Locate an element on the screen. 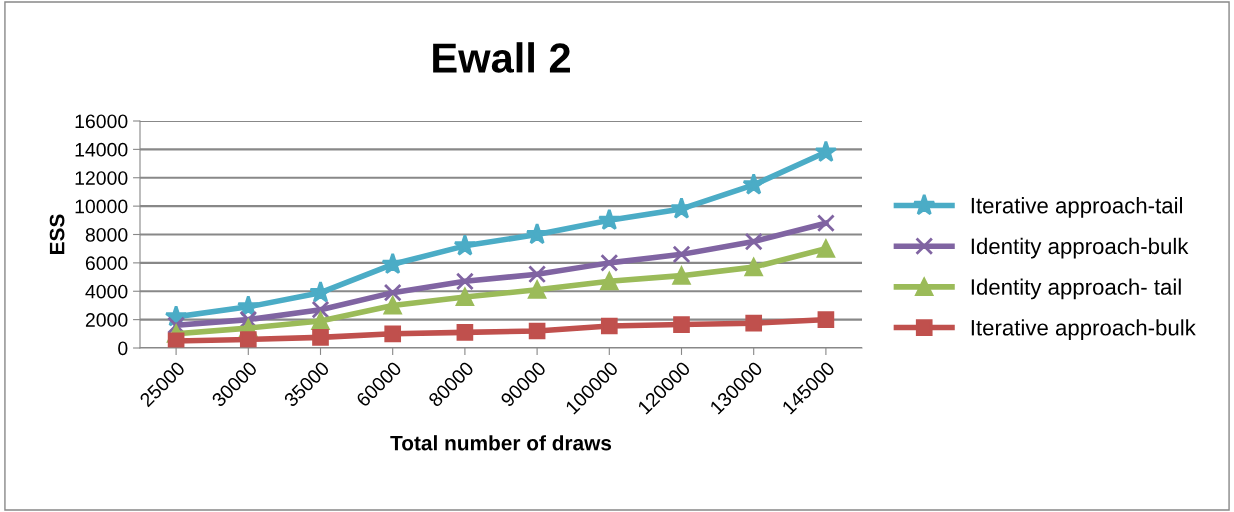 The image size is (1234, 512). x-axis-title: Total number of draws is located at coordinates (501, 443).